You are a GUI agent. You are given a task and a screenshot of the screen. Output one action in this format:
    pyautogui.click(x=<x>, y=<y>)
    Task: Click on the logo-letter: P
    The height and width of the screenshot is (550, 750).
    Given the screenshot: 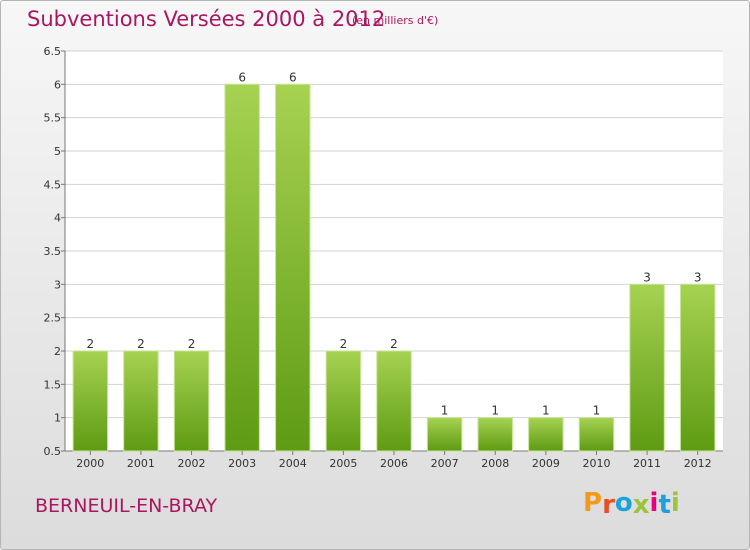 What is the action you would take?
    pyautogui.click(x=593, y=503)
    